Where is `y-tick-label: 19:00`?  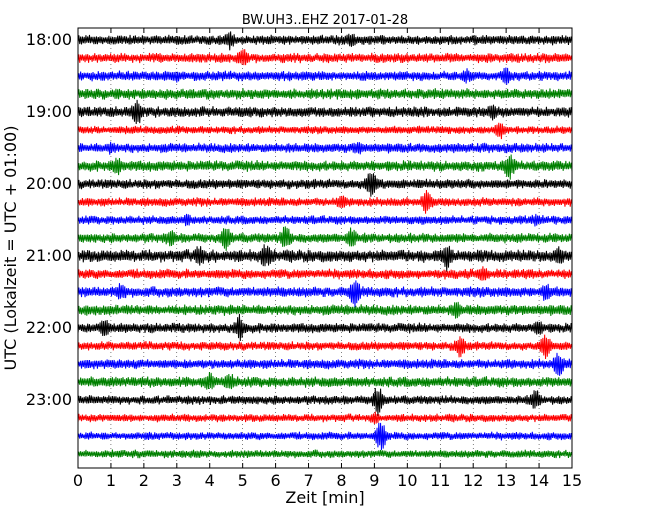 y-tick-label: 19:00 is located at coordinates (49, 111).